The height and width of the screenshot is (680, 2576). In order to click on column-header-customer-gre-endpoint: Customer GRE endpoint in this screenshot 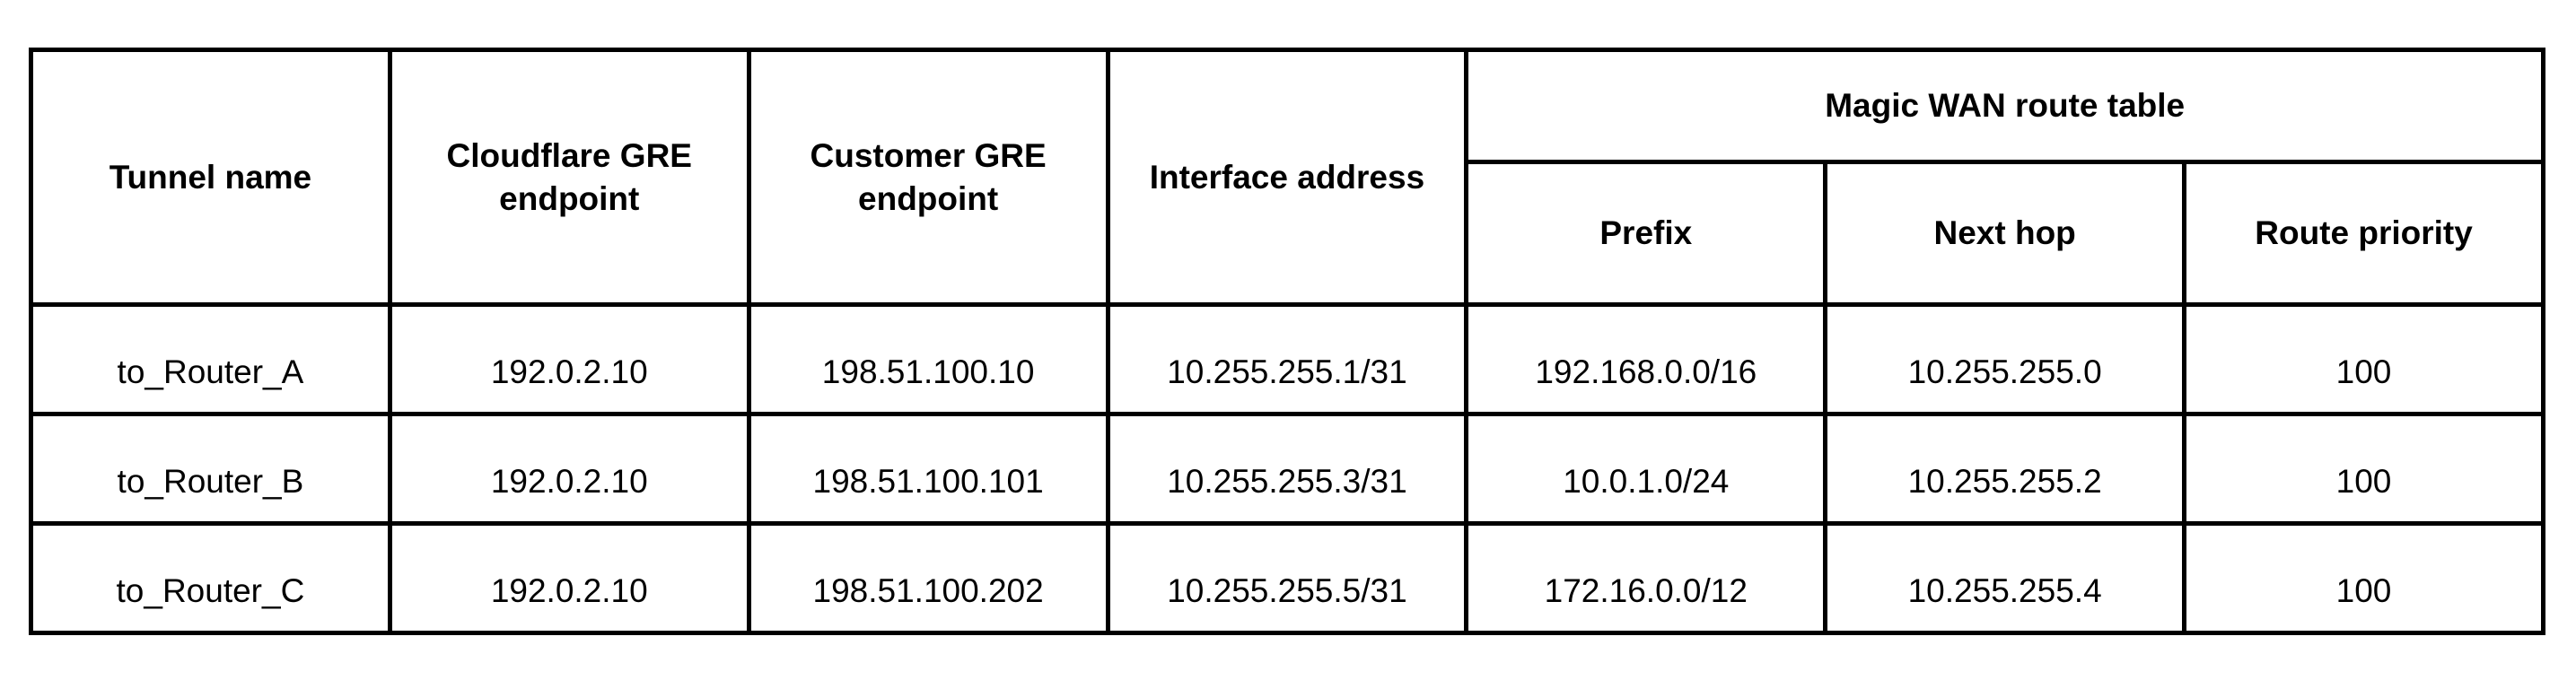, I will do `click(928, 177)`.